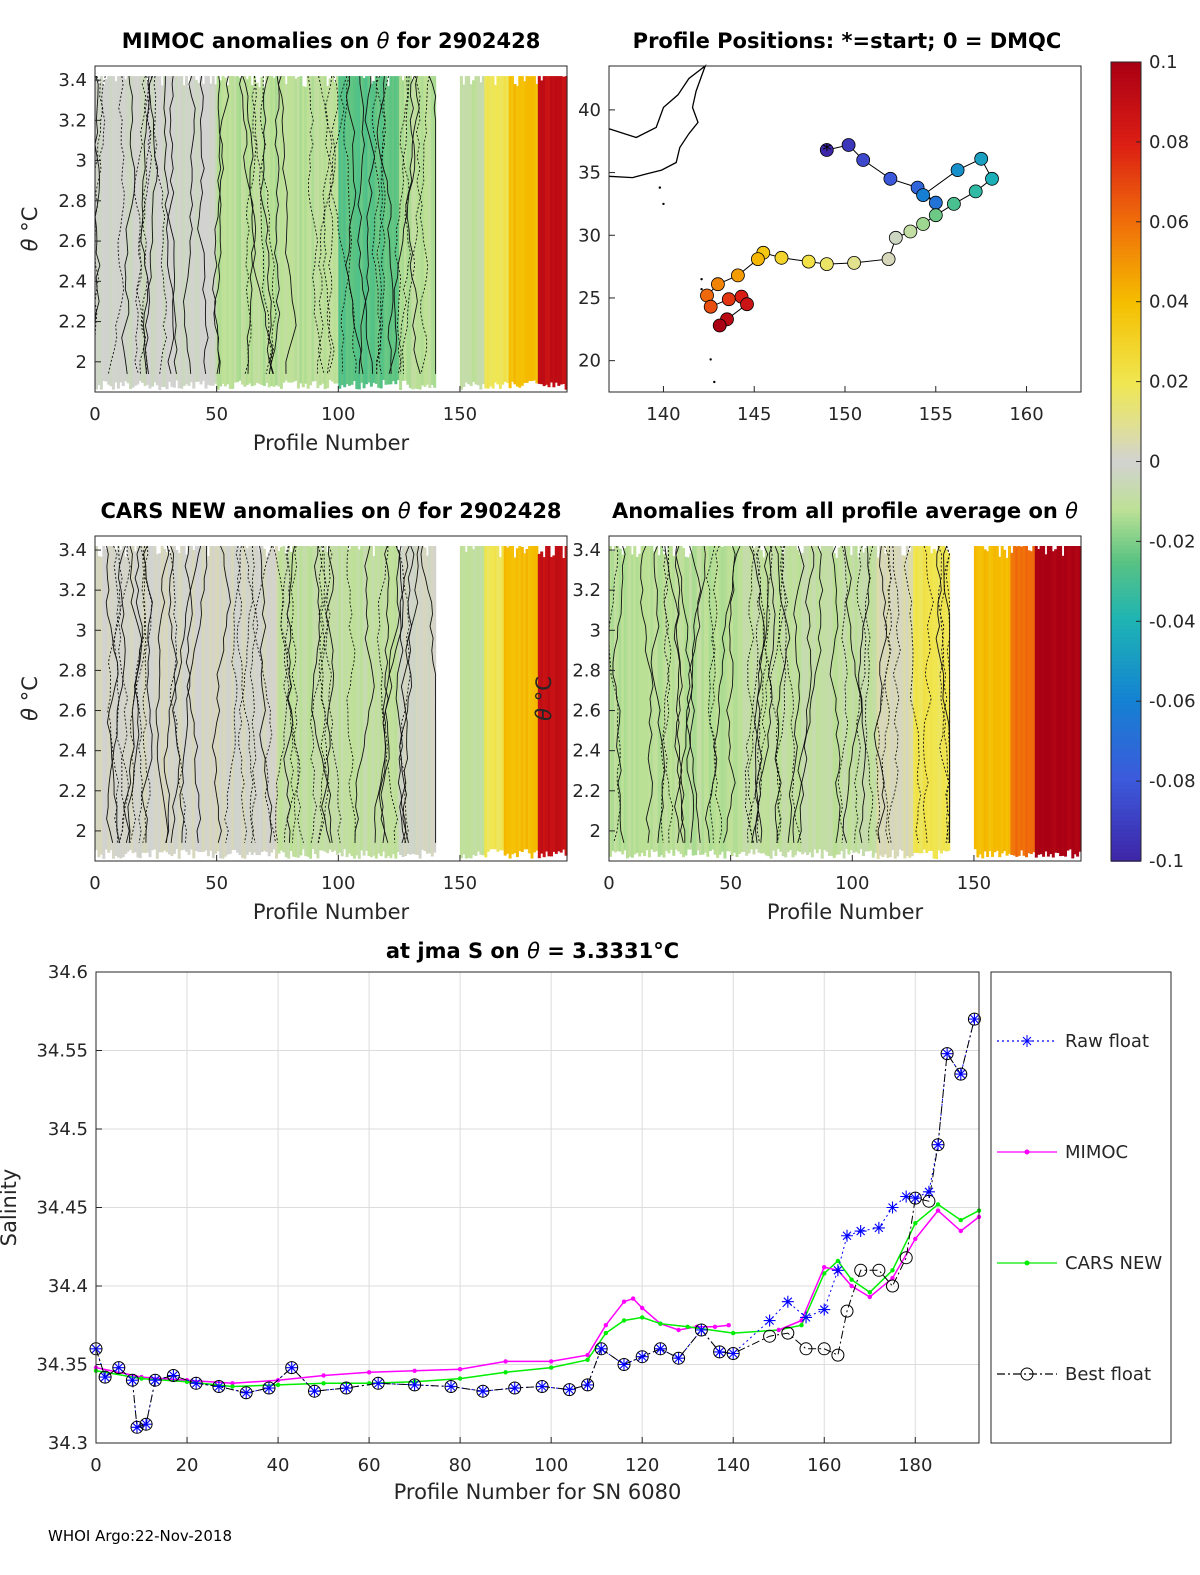  I want to click on y-tick-label: 34.55, so click(62, 1051).